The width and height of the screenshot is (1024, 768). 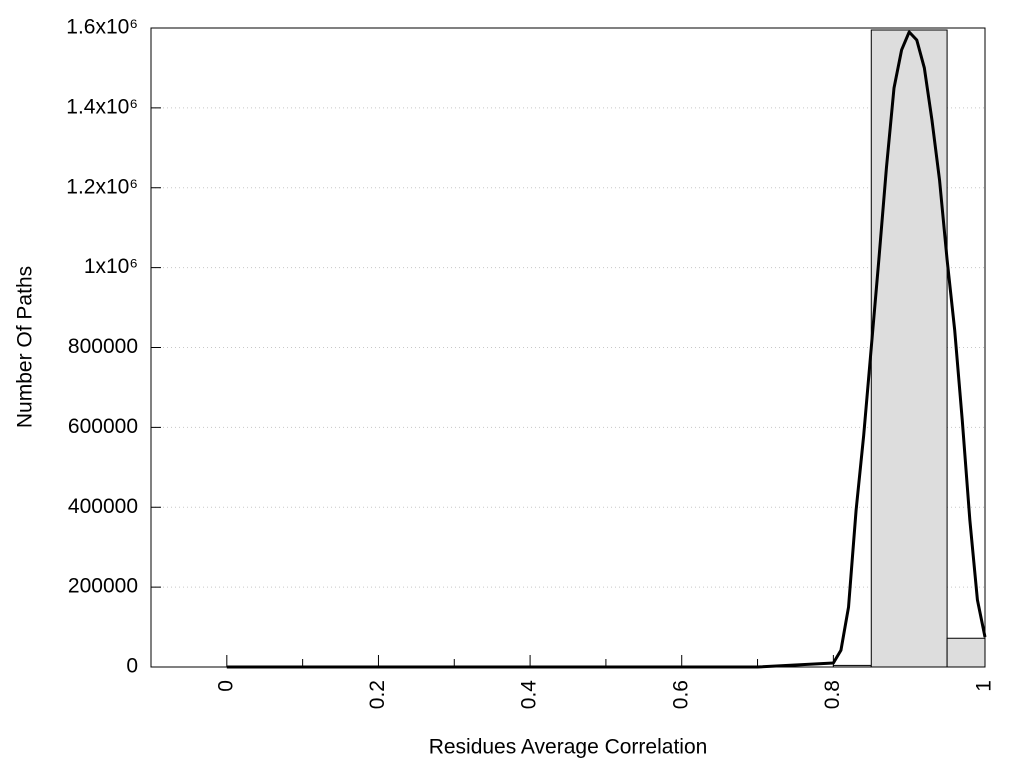 I want to click on y-tick-label: 1x10⁶, so click(x=111, y=266).